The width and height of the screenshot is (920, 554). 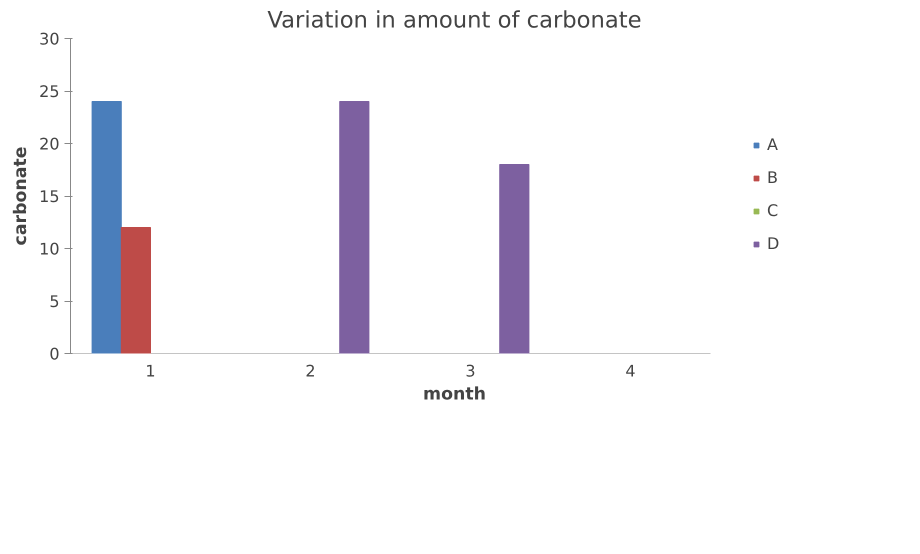 What do you see at coordinates (49, 196) in the screenshot?
I see `y-tick-label: 15` at bounding box center [49, 196].